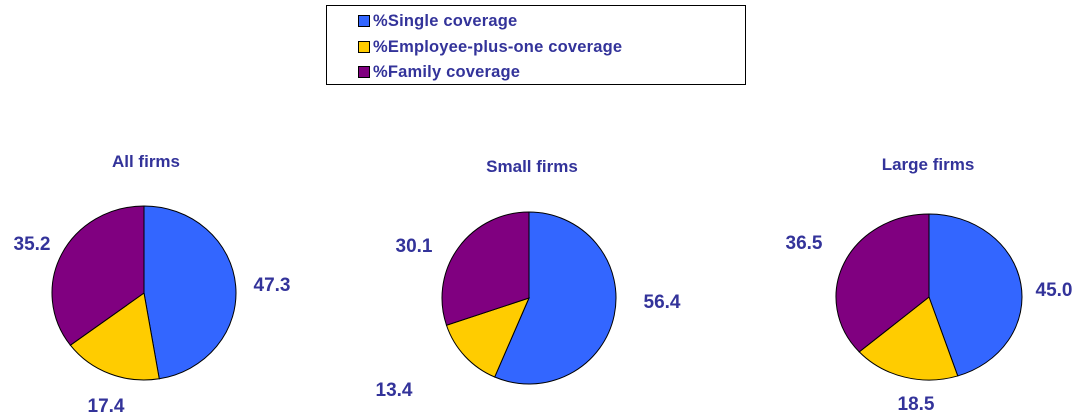 This screenshot has height=418, width=1076. I want to click on legend-item-employee-plus-one: %Employee-plus-one coverage, so click(490, 47).